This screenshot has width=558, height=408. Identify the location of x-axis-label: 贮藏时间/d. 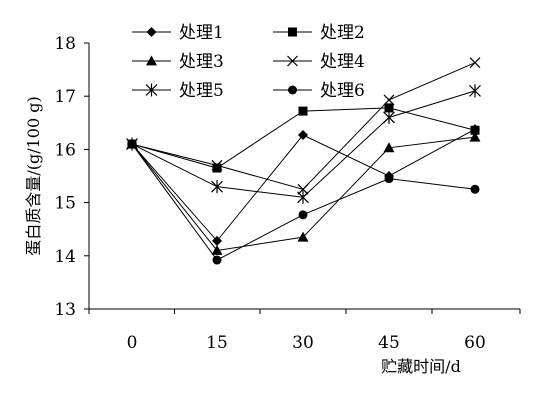
(421, 366).